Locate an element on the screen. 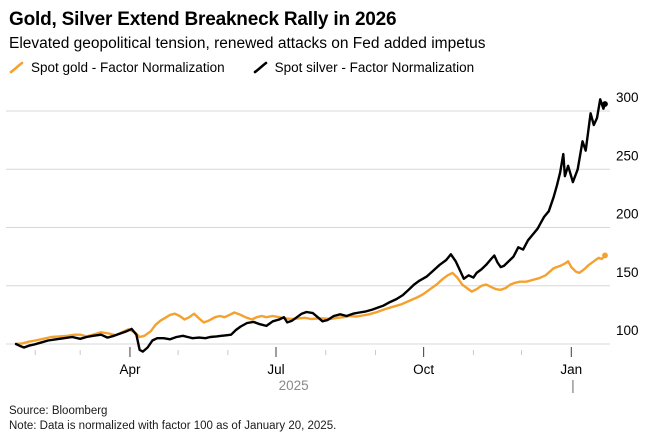 The width and height of the screenshot is (652, 446). x-axis-label-Jul: Jul is located at coordinates (275, 369).